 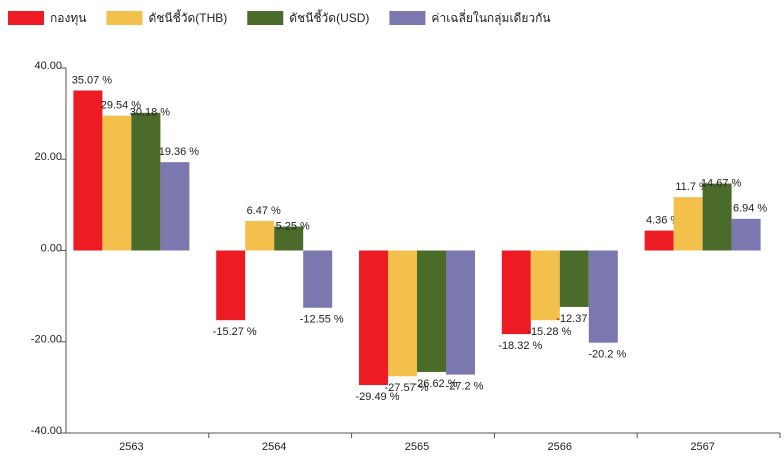 I want to click on value-label: 6.94 %, so click(x=750, y=209).